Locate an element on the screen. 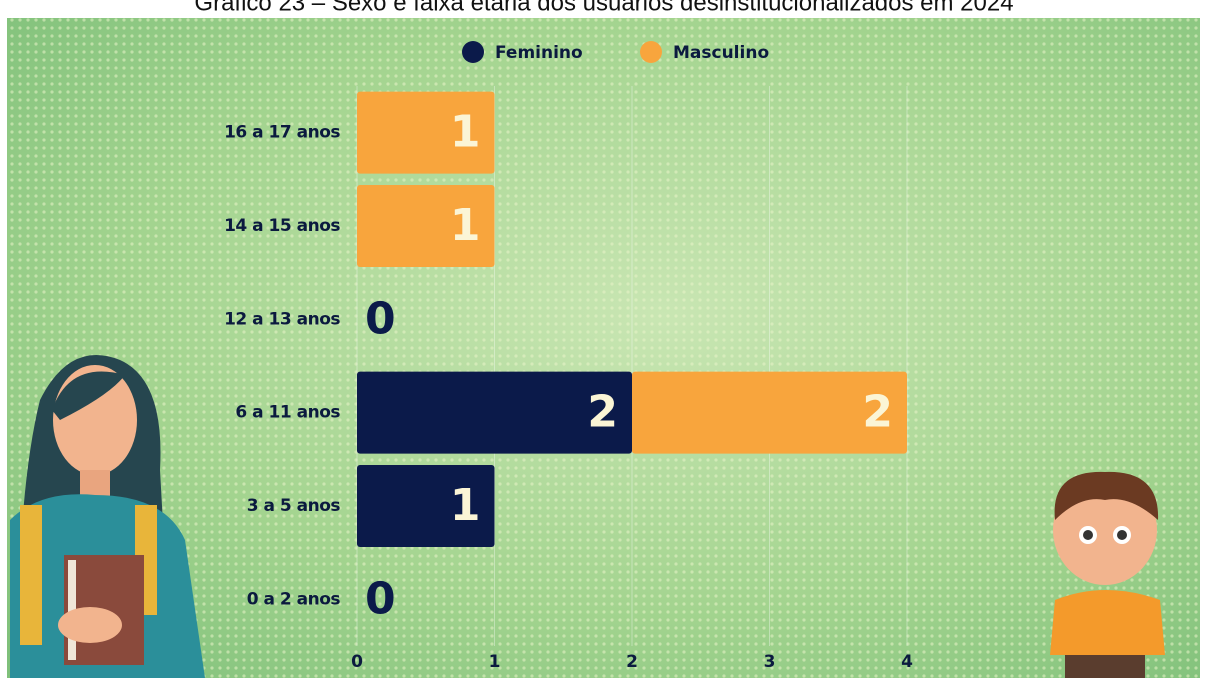 Image resolution: width=1207 pixels, height=684 pixels. y-tick-label: 6 a 11 anos is located at coordinates (287, 413).